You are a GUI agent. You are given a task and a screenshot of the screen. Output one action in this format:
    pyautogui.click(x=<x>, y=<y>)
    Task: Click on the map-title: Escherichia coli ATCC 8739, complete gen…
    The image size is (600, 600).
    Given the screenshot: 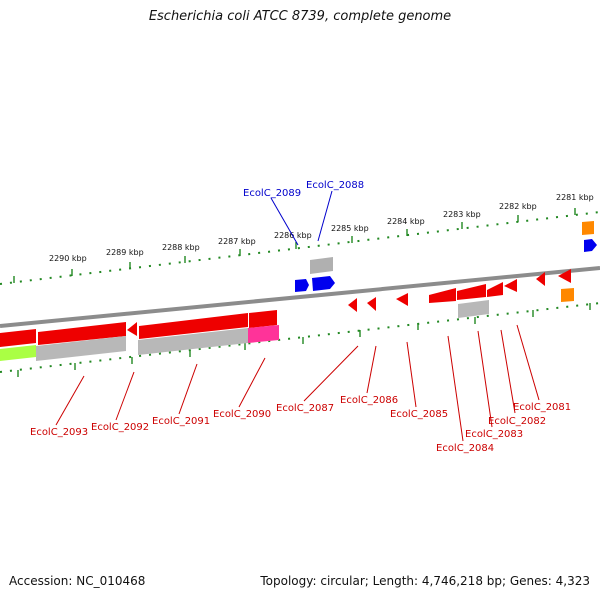 What is the action you would take?
    pyautogui.click(x=300, y=16)
    